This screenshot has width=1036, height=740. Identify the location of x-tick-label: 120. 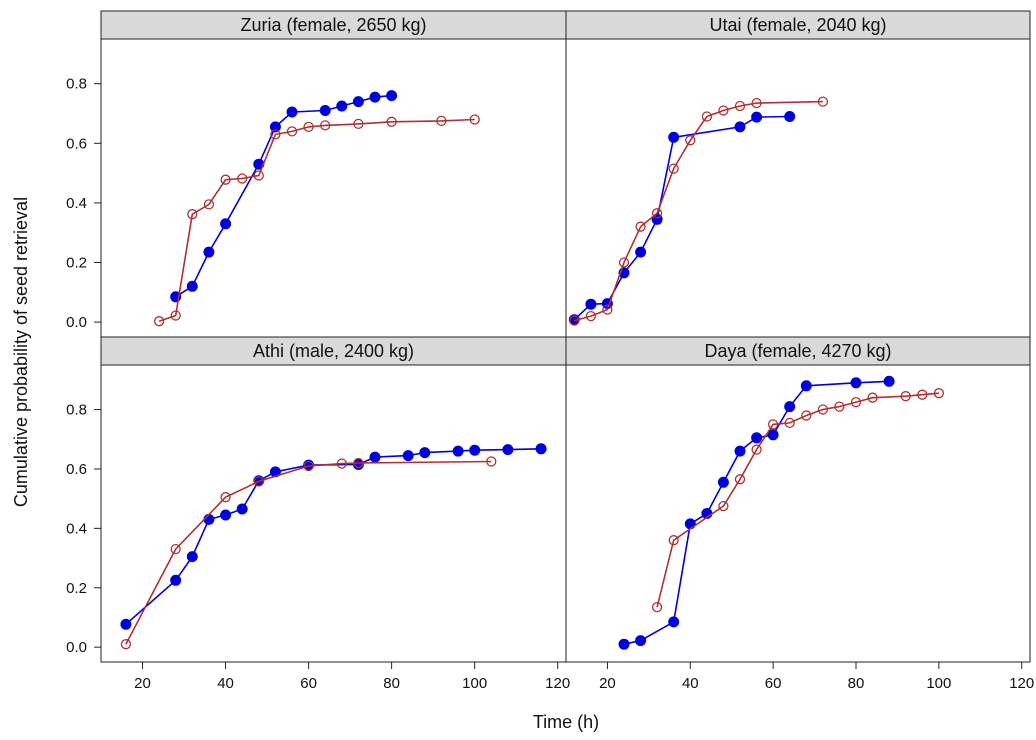
(1021, 683).